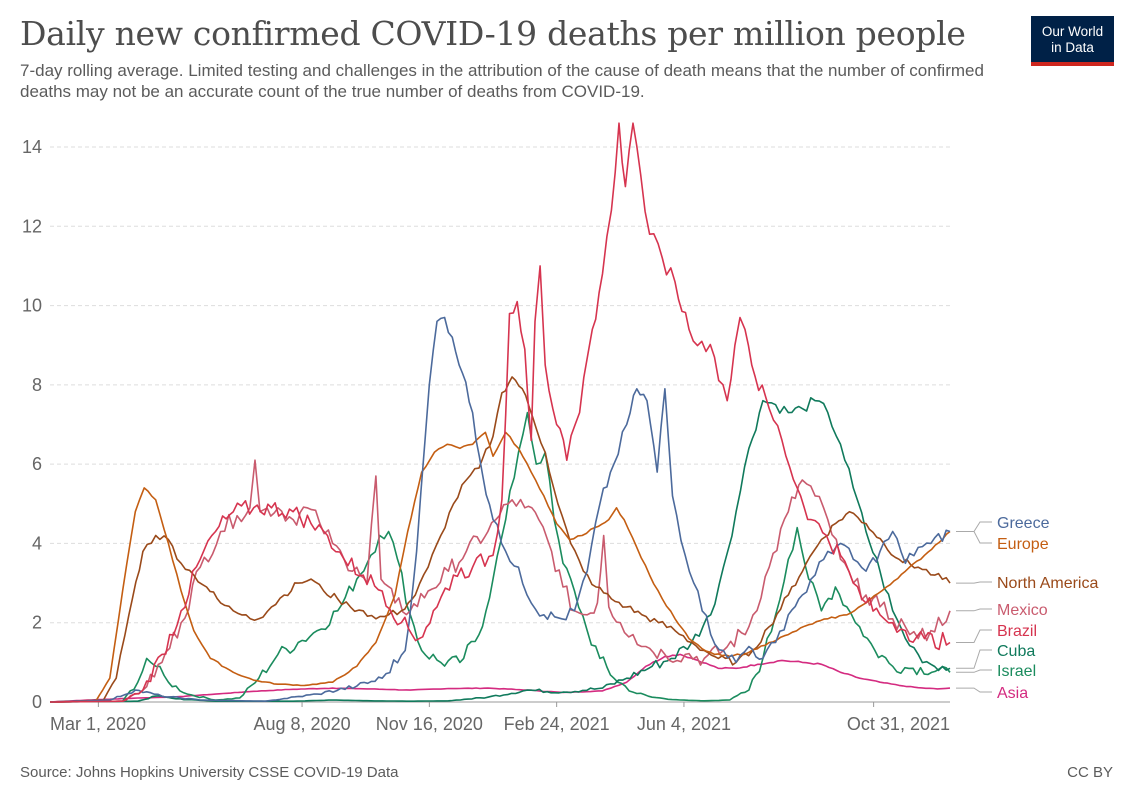 The image size is (1133, 800). Describe the element at coordinates (32, 226) in the screenshot. I see `y-tick-label: 12` at that location.